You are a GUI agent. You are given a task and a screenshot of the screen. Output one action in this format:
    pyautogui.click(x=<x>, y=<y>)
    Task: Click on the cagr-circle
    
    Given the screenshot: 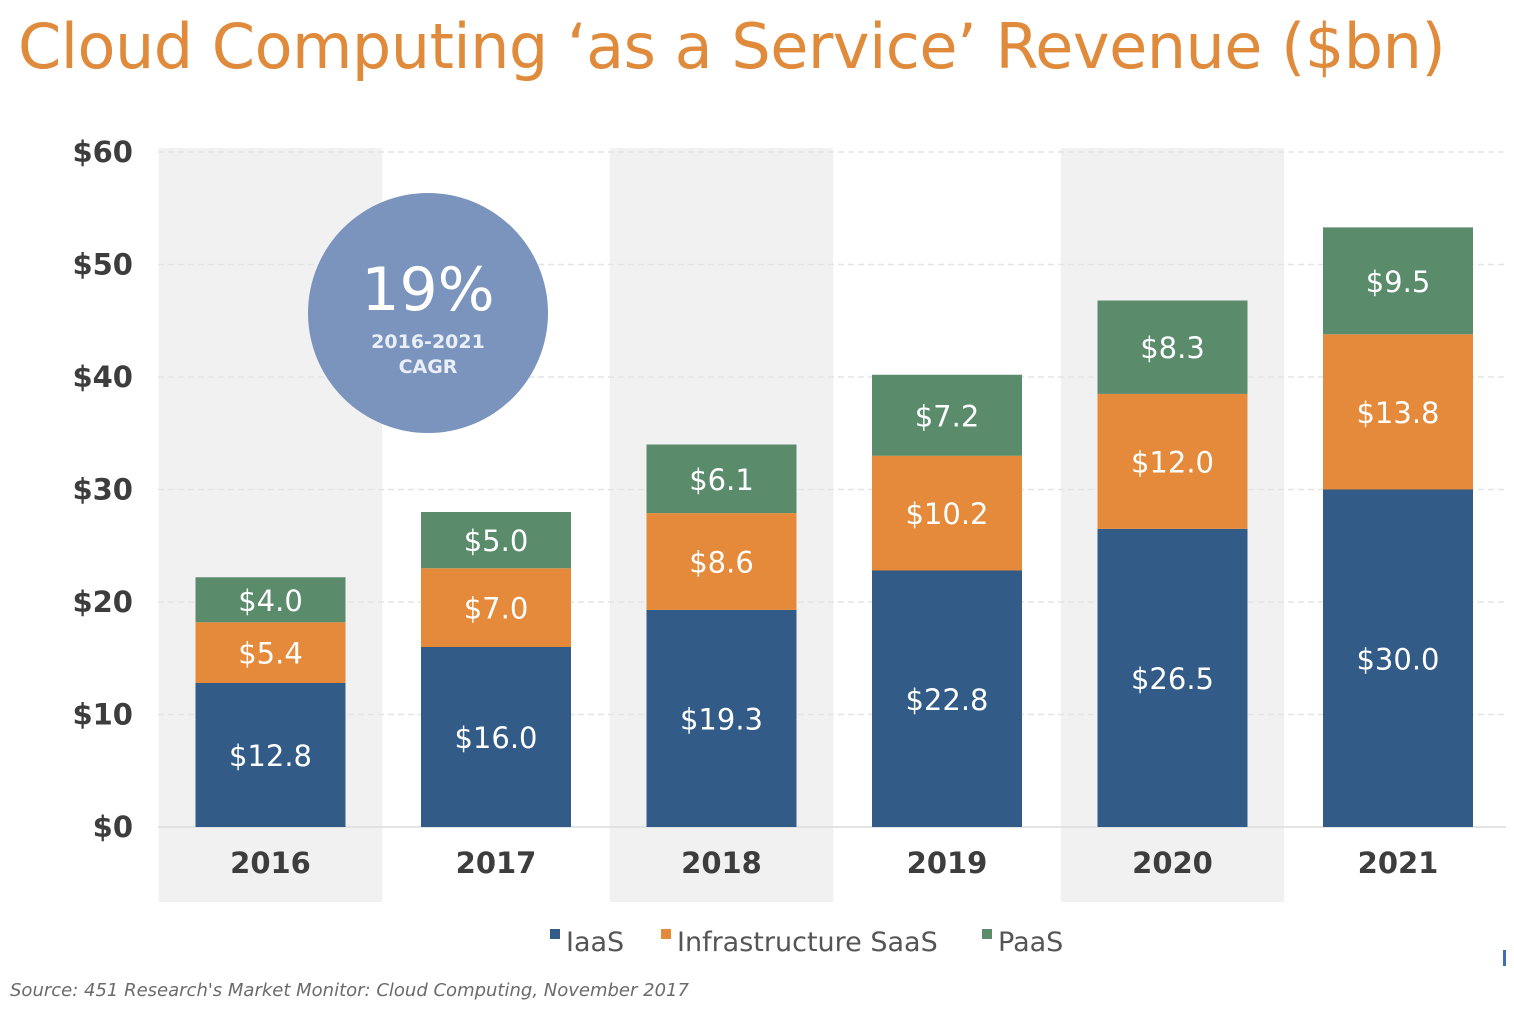 What is the action you would take?
    pyautogui.click(x=428, y=313)
    